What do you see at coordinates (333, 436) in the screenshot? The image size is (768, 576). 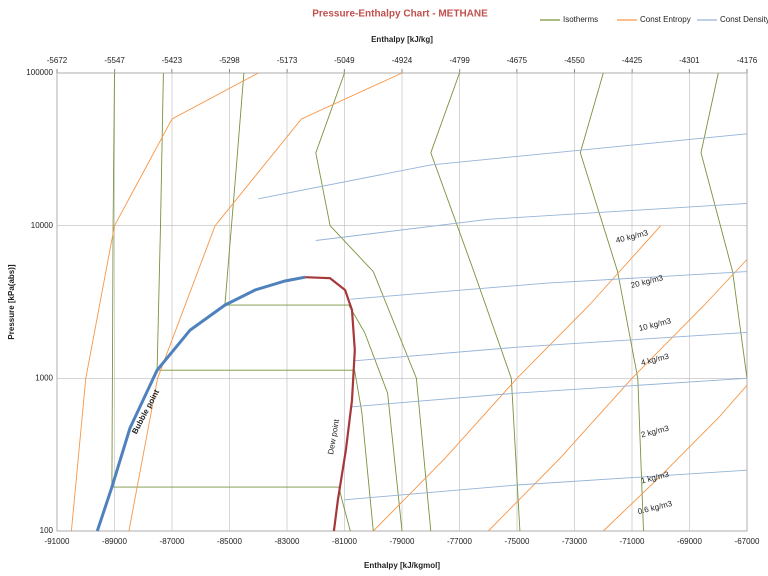 I see `dew-label: Dew point` at bounding box center [333, 436].